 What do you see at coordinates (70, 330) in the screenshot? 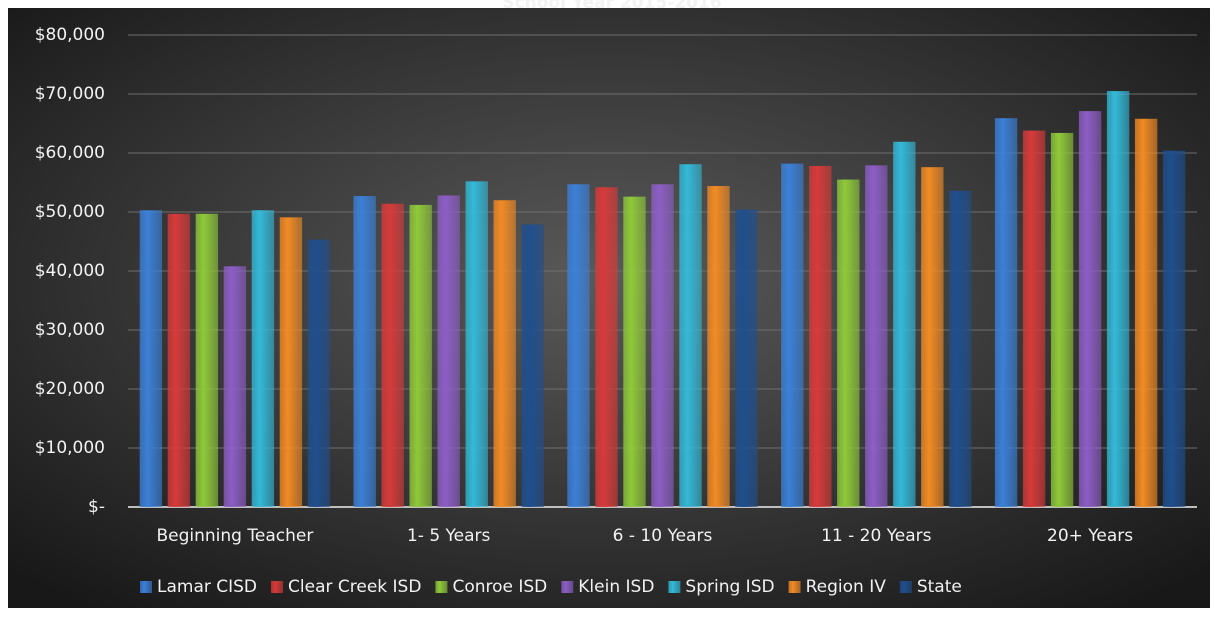
I see `y-tick-label: $30,000` at bounding box center [70, 330].